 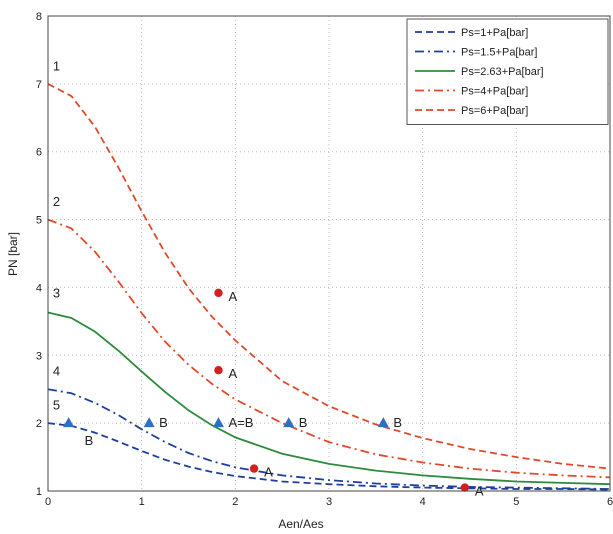 What do you see at coordinates (56, 371) in the screenshot?
I see `curve-number-label: 4` at bounding box center [56, 371].